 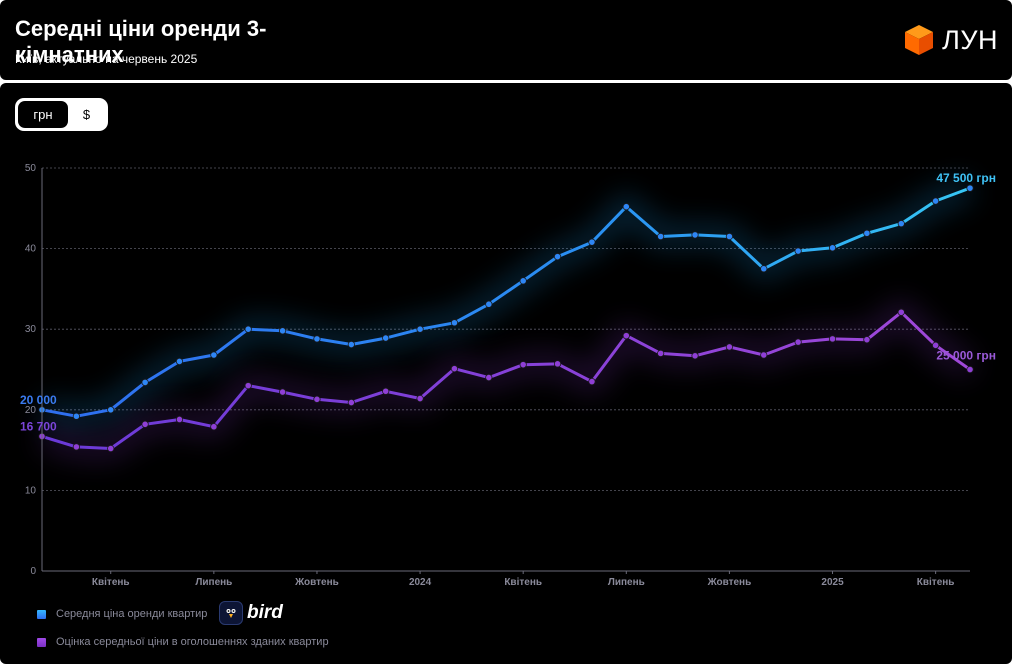 I want to click on brand-name: ЛУН, so click(x=970, y=39).